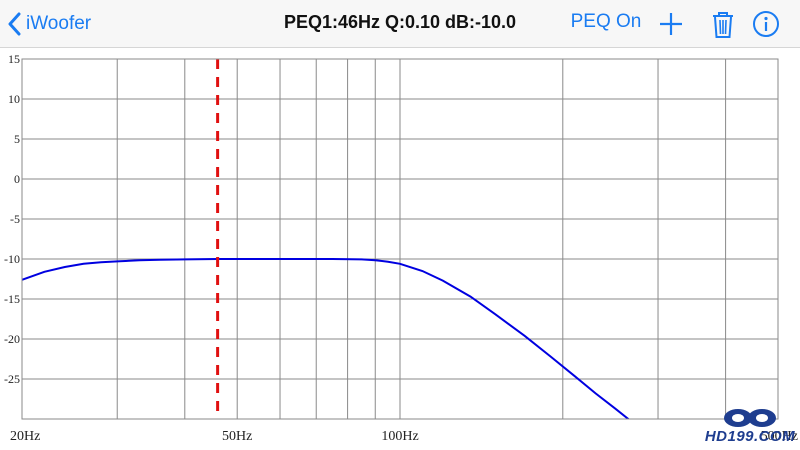 The height and width of the screenshot is (450, 800). What do you see at coordinates (14, 59) in the screenshot?
I see `y-tick-label: 15` at bounding box center [14, 59].